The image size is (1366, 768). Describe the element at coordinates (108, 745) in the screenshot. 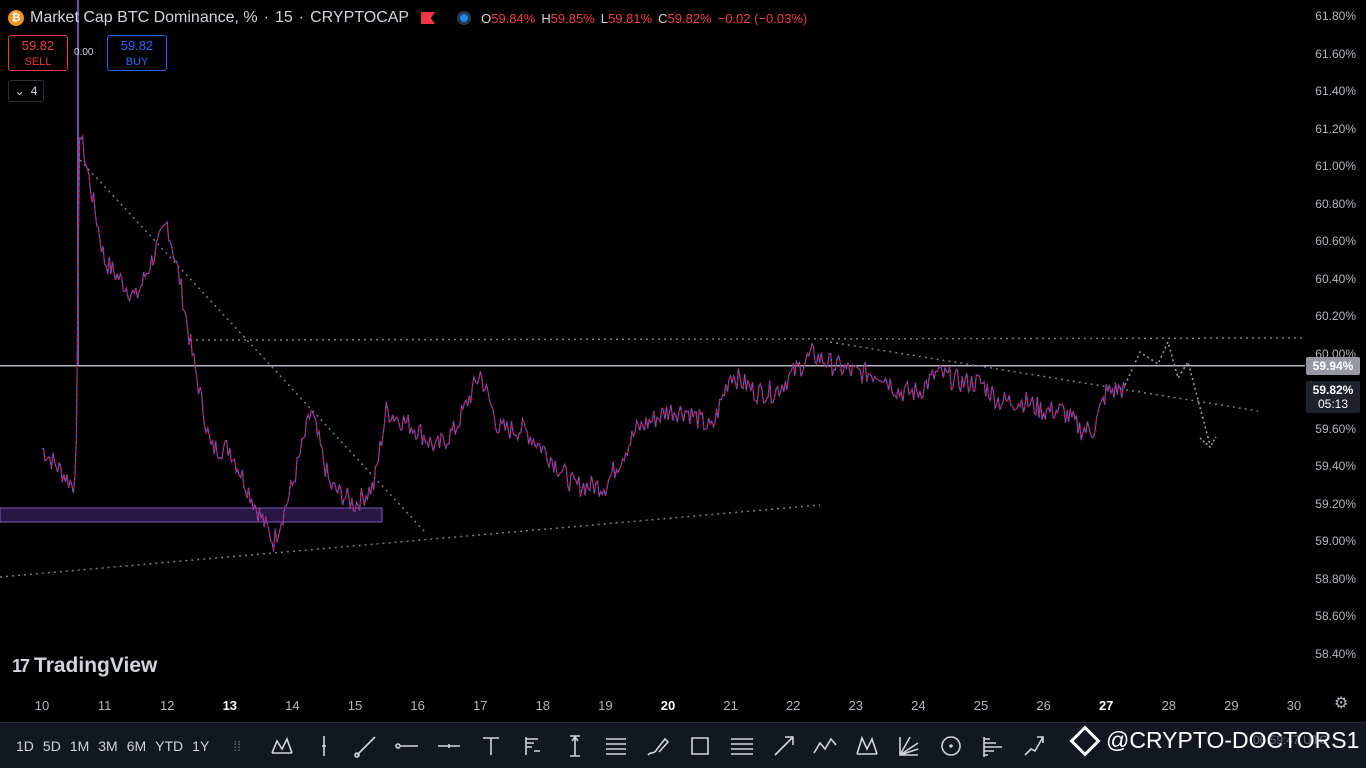

I see `timeframe-3m: 3M` at that location.